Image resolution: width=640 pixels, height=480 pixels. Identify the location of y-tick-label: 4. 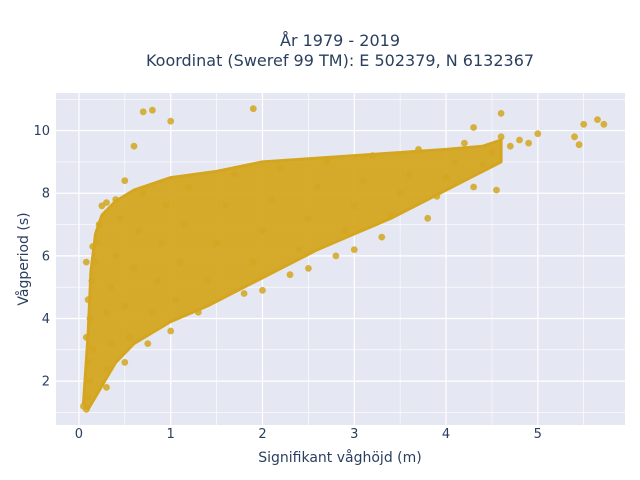
(46, 319).